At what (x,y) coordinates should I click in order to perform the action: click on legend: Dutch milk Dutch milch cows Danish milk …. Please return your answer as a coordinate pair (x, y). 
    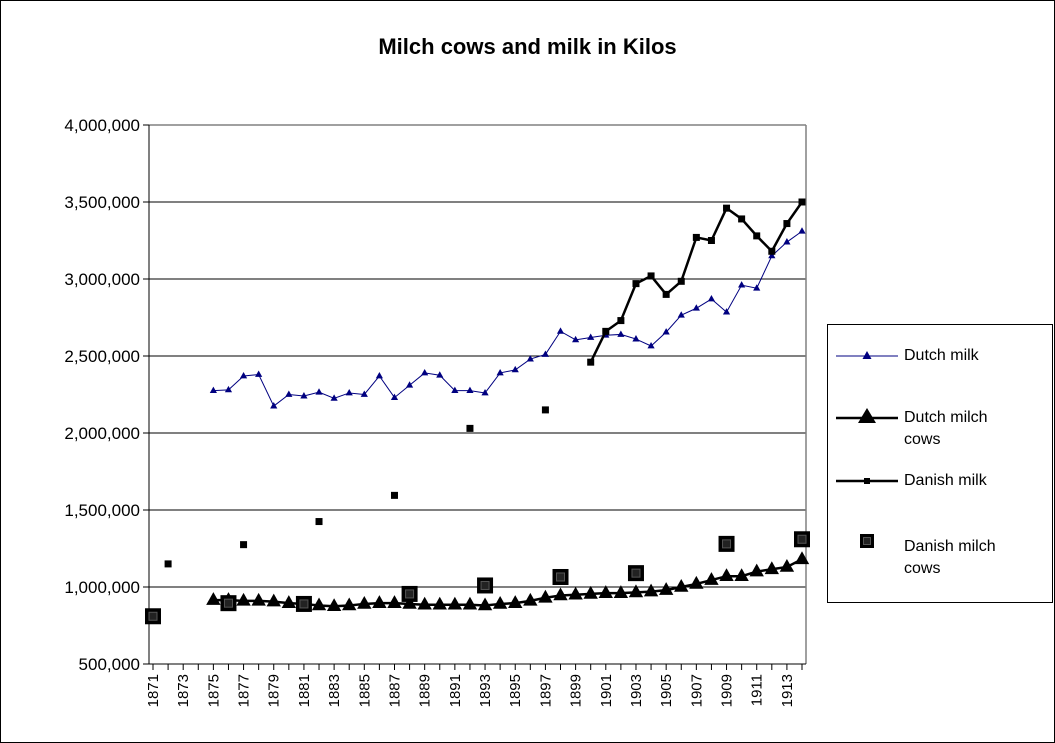
    Looking at the image, I should click on (940, 463).